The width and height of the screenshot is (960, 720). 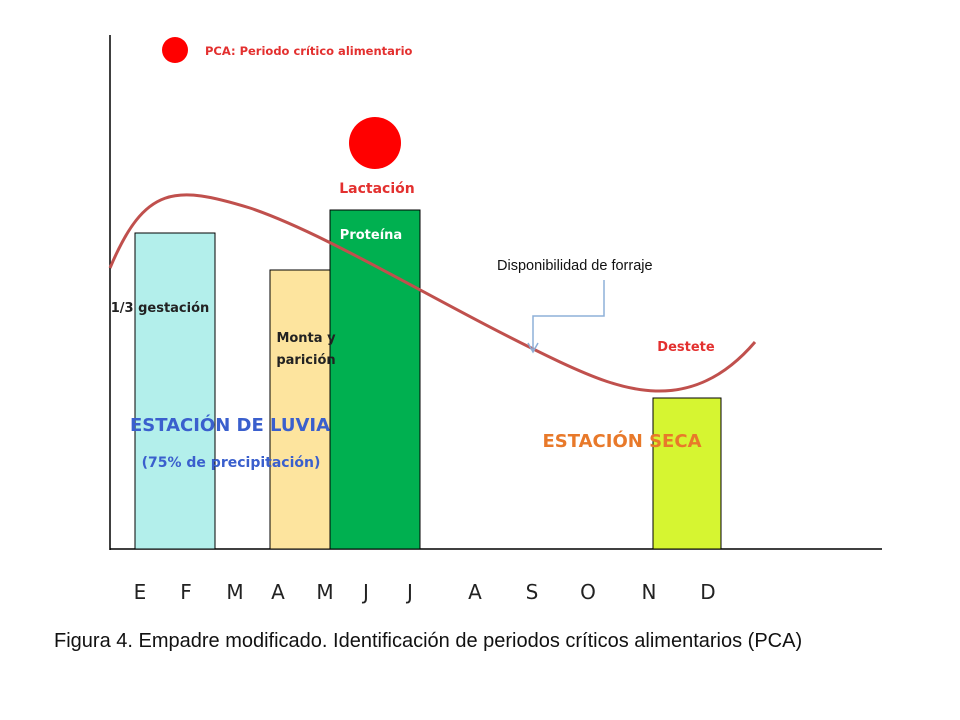 I want to click on rainy-season-note: (75% de precipitación), so click(x=231, y=463).